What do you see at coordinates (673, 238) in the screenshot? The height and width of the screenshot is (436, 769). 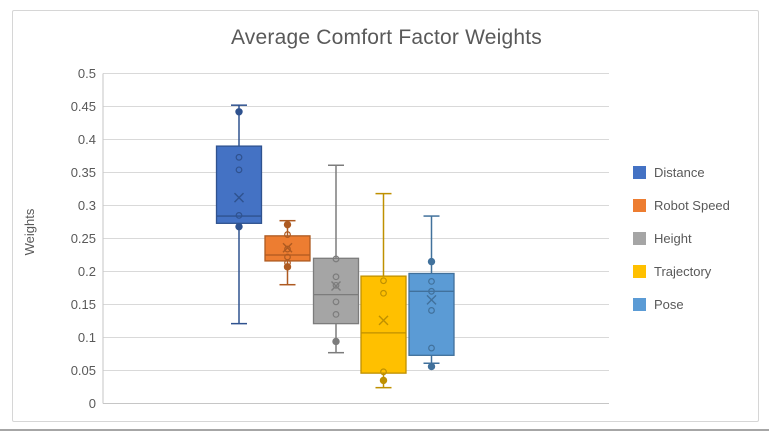 I see `legend-label-height: Height` at bounding box center [673, 238].